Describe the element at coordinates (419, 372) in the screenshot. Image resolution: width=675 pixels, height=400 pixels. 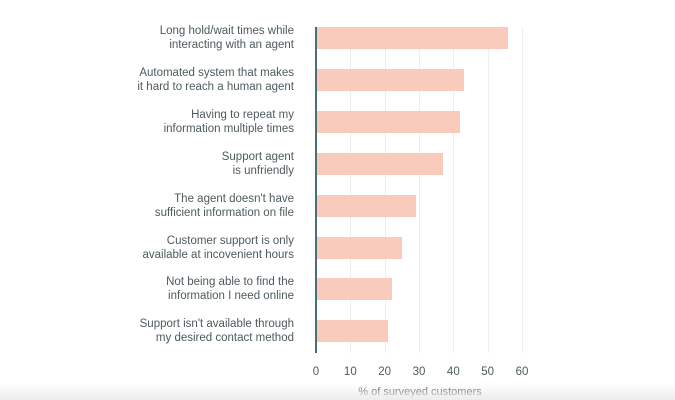
I see `x-tick-label: 30` at that location.